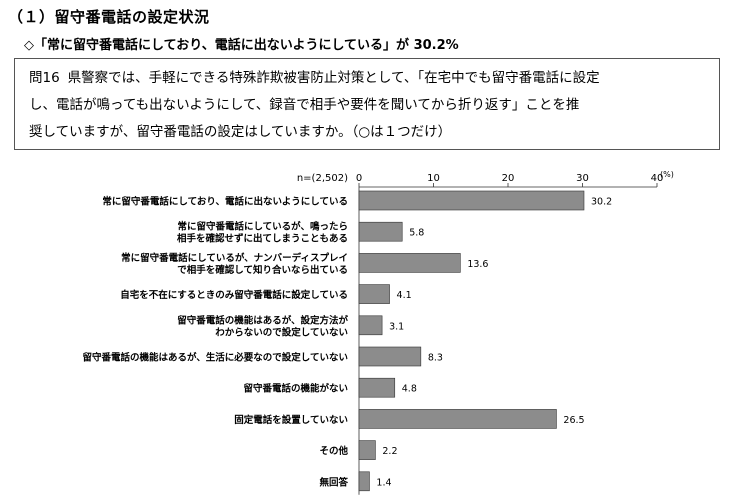  Describe the element at coordinates (295, 389) in the screenshot. I see `category-label: 留守番電話の機能がない` at that location.